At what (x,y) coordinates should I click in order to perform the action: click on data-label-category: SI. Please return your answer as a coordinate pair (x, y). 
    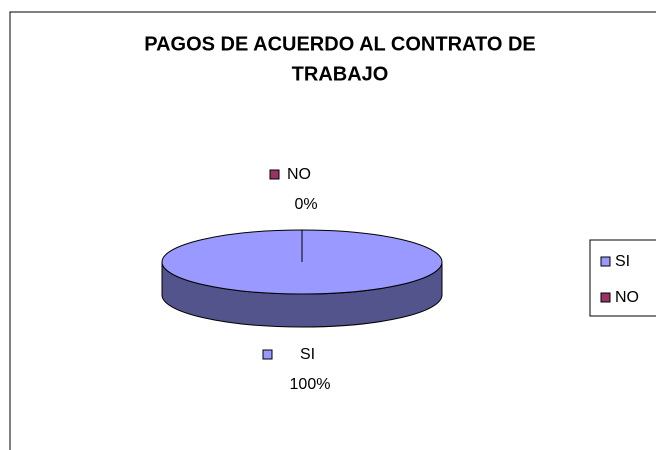
    Looking at the image, I should click on (307, 354).